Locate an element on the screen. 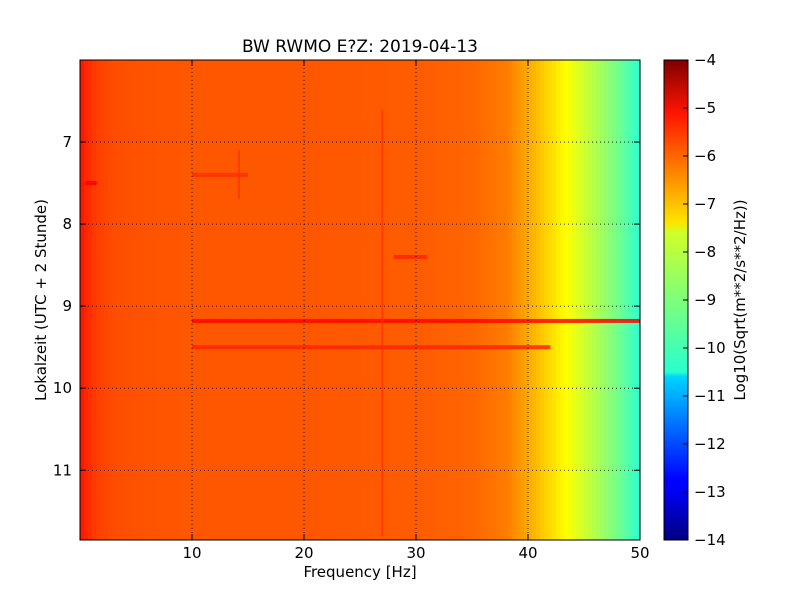  y-tick-label: 11 is located at coordinates (62, 470).